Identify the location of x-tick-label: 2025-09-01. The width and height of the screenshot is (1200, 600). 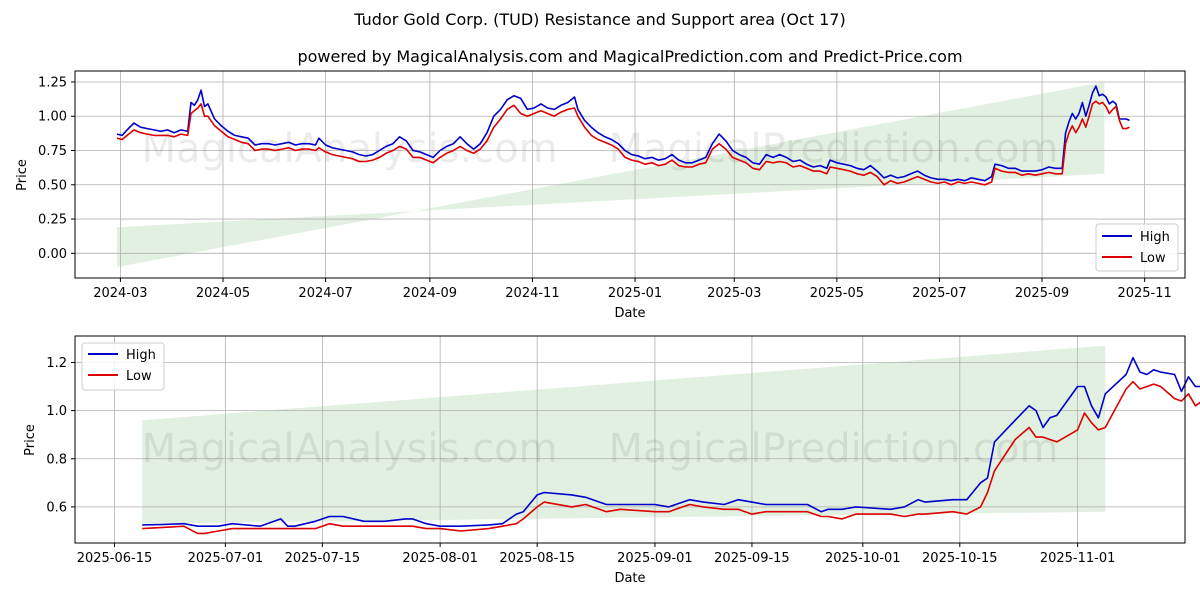
(655, 558).